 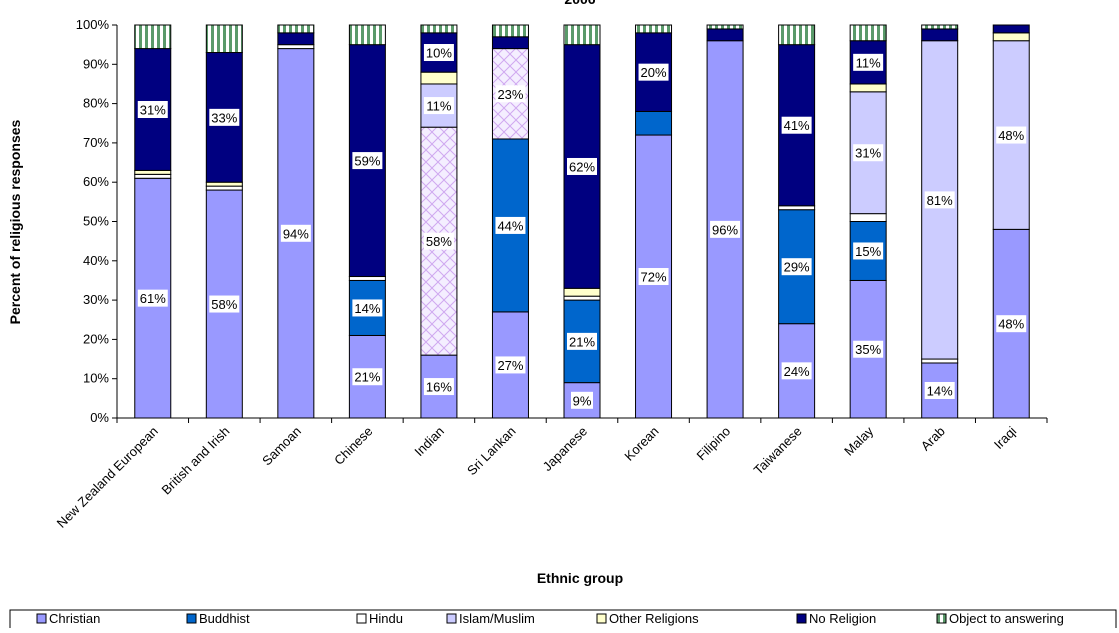 I want to click on data-label: 81%, so click(x=939, y=200).